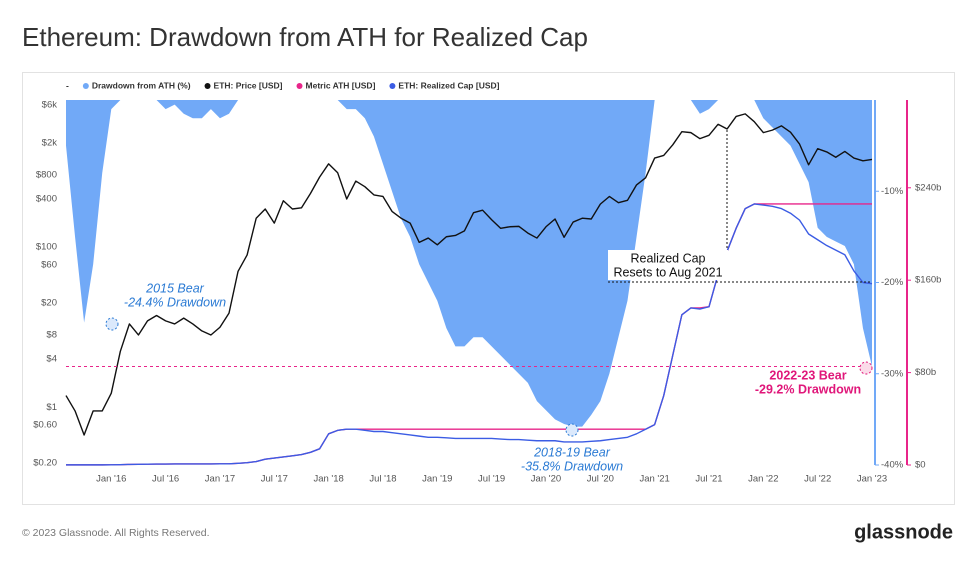 The height and width of the screenshot is (563, 975). What do you see at coordinates (808, 389) in the screenshot?
I see `annotation: -29.2% Drawdown` at bounding box center [808, 389].